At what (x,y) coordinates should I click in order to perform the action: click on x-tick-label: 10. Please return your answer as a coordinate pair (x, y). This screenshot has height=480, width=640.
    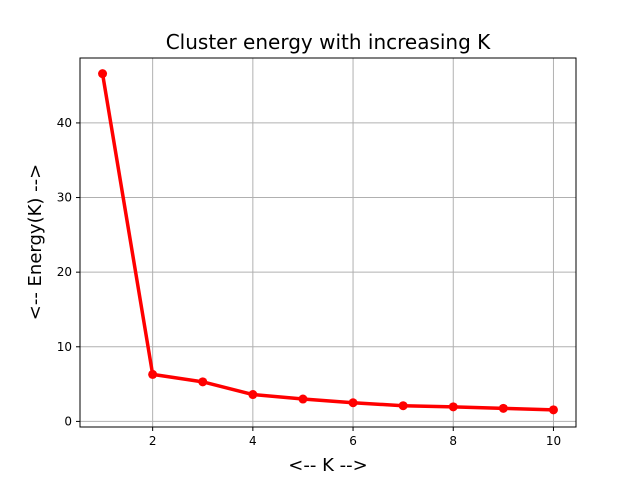
    Looking at the image, I should click on (553, 441).